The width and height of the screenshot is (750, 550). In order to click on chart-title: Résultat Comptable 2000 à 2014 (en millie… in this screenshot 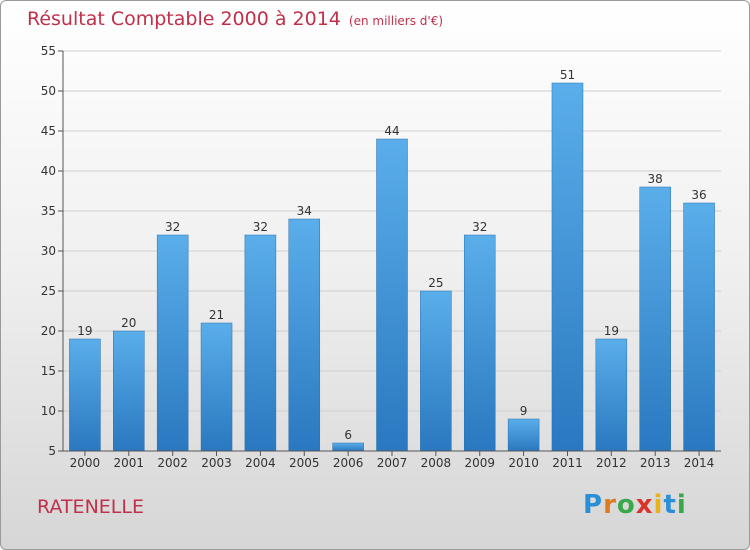, I will do `click(235, 19)`.